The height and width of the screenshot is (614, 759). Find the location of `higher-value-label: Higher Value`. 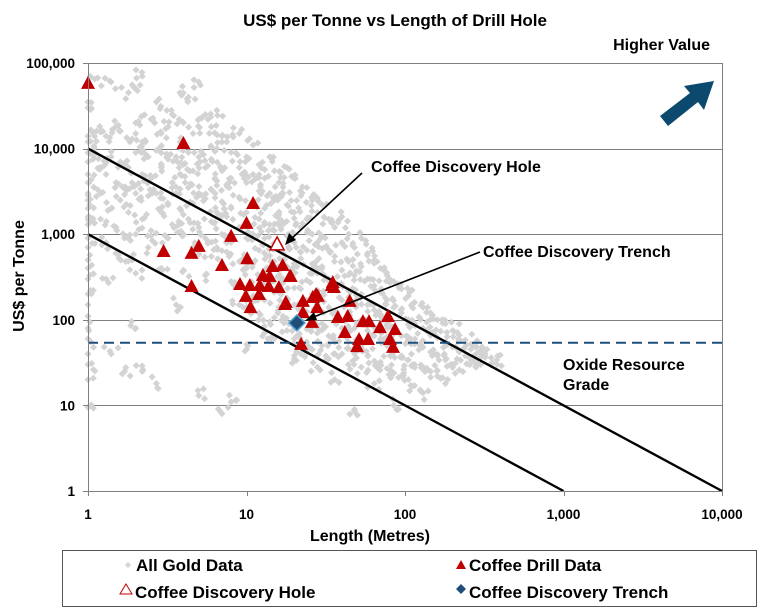

higher-value-label: Higher Value is located at coordinates (661, 45).